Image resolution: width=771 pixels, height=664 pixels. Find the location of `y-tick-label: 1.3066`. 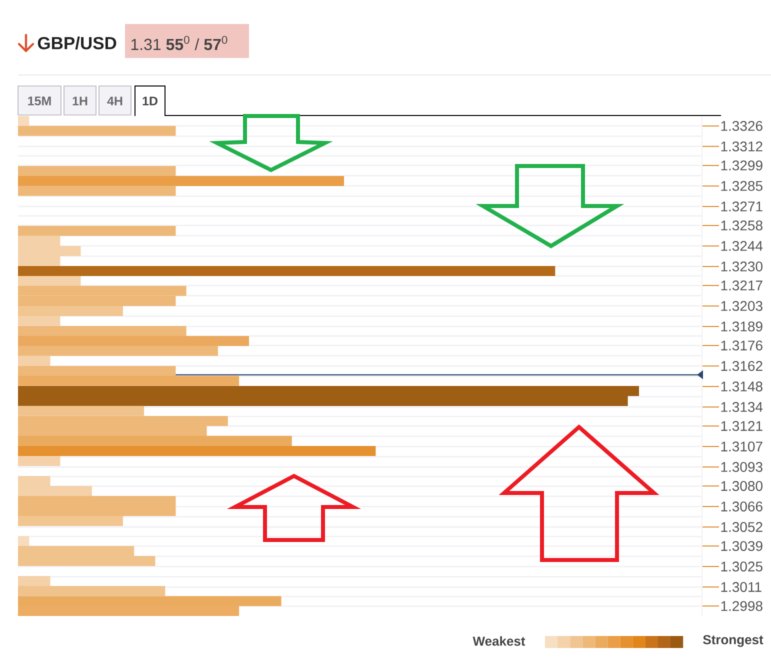

y-tick-label: 1.3066 is located at coordinates (741, 507).